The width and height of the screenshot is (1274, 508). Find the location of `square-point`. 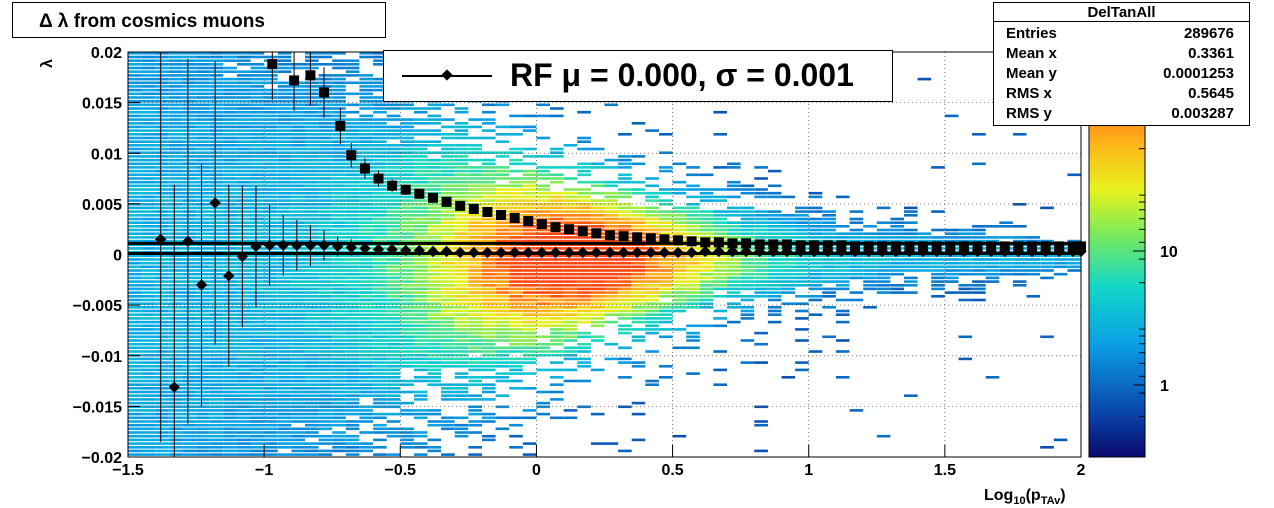

square-point is located at coordinates (514, 218).